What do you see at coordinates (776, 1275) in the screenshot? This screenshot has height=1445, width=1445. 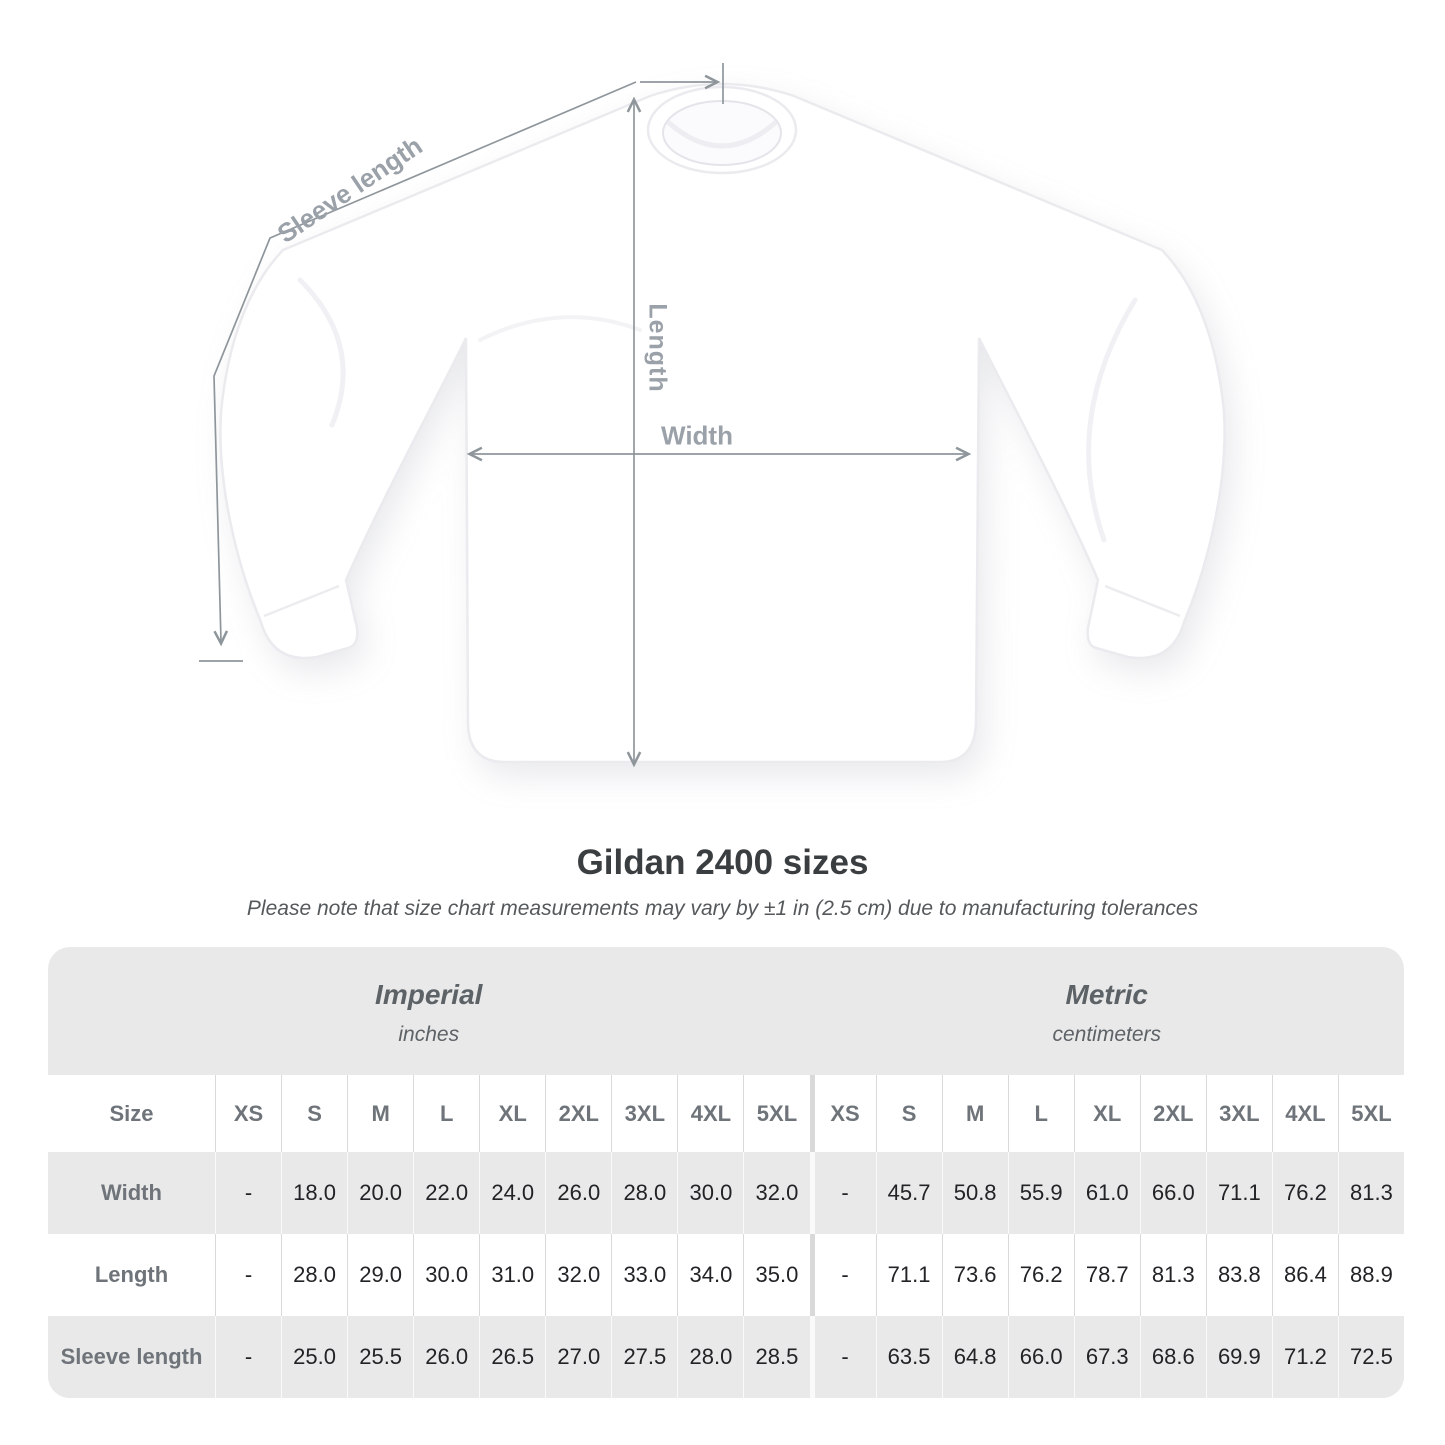 I see `measurement-value: 35.0` at bounding box center [776, 1275].